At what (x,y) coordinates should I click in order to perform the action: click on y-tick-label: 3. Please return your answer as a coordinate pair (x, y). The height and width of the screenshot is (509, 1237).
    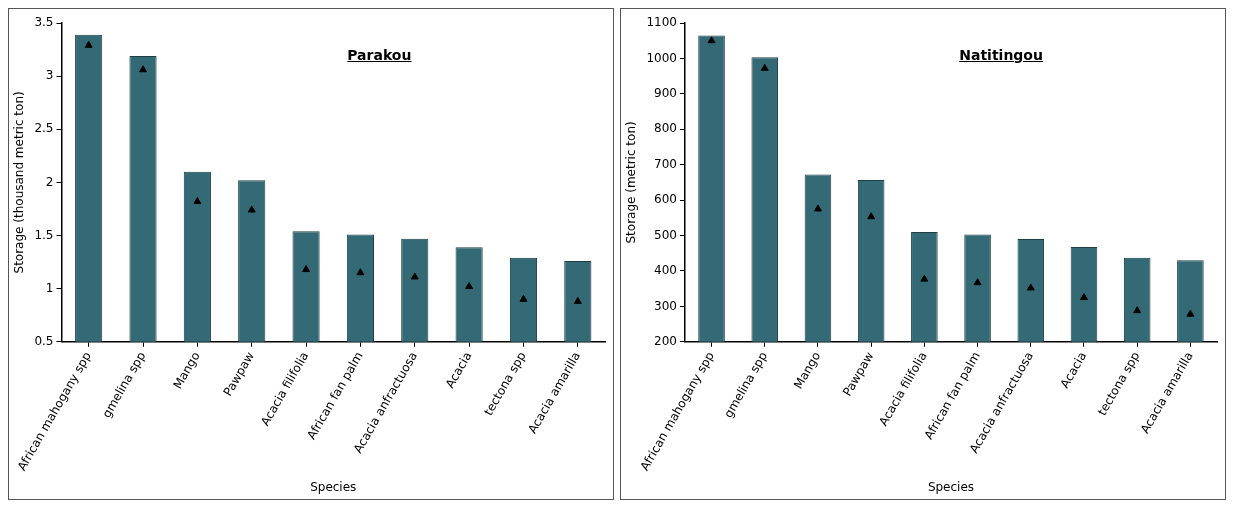
    Looking at the image, I should click on (49, 75).